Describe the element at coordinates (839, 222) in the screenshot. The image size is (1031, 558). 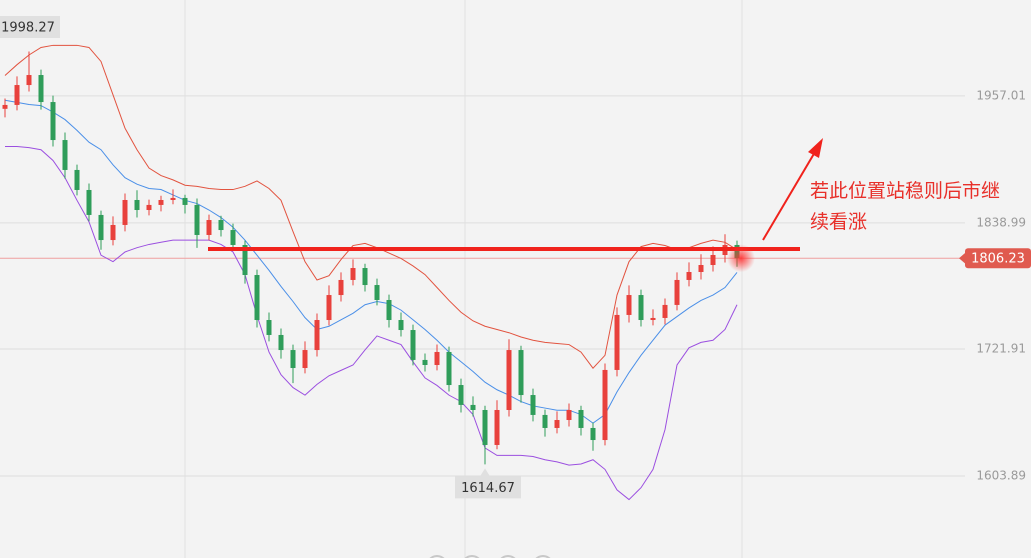
I see `annotation-line: 续看涨` at that location.